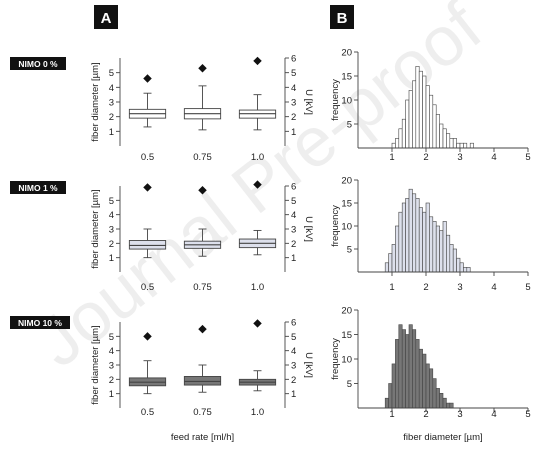 The height and width of the screenshot is (451, 554). Describe the element at coordinates (308, 102) in the screenshot. I see `box-y2-axis-title: U [kV]` at that location.